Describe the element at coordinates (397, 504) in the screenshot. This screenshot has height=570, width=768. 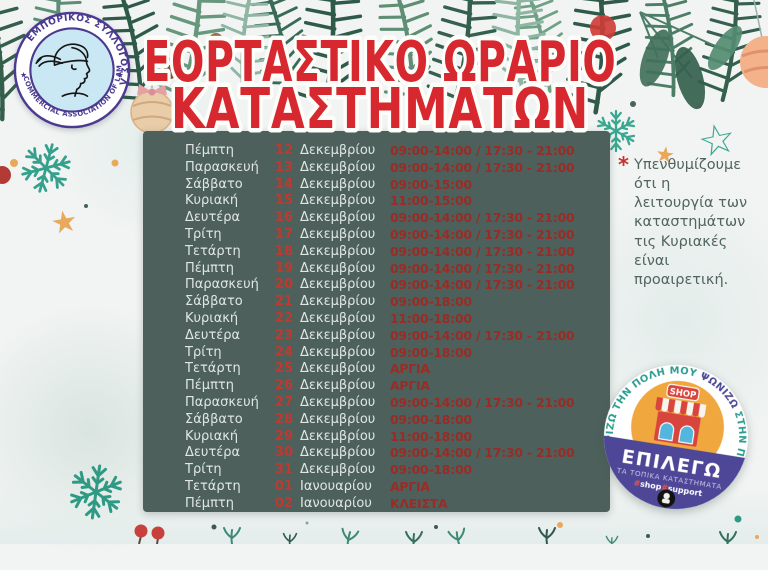
I see `schedule-row: Πέμπτη 02 Ιανουαρίου ΚΛΕΙΣΤΑ` at that location.